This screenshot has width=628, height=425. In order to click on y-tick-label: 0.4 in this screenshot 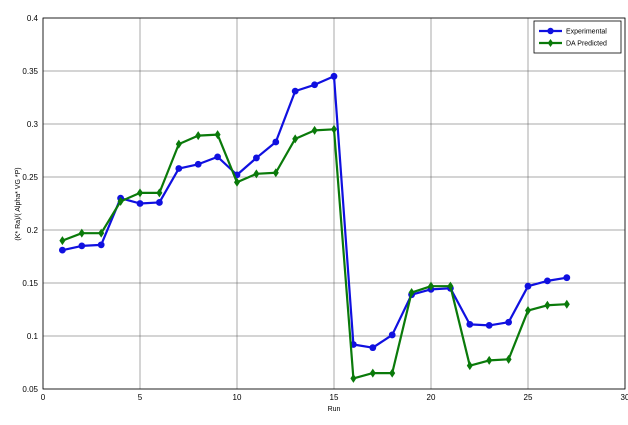, I will do `click(33, 18)`.